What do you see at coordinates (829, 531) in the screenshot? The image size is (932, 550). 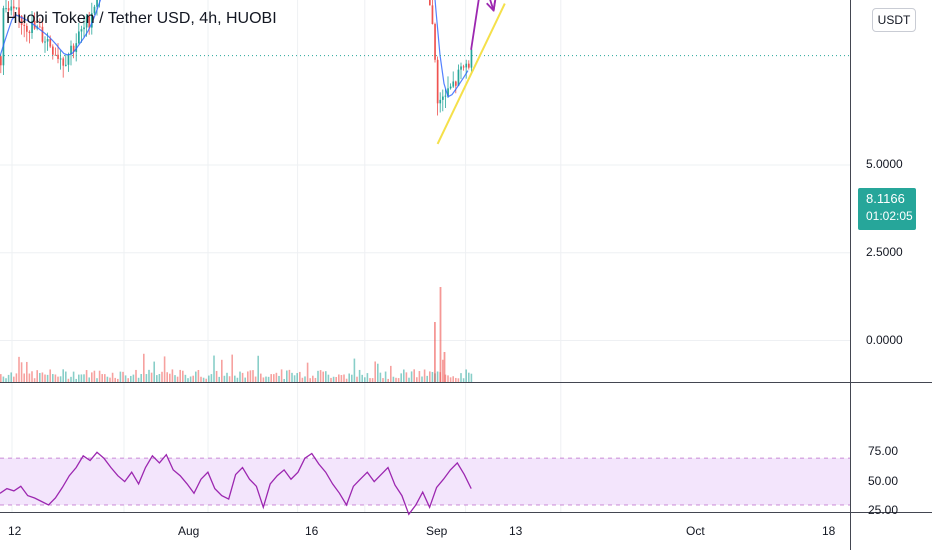 I see `time-tick-label: 18` at bounding box center [829, 531].